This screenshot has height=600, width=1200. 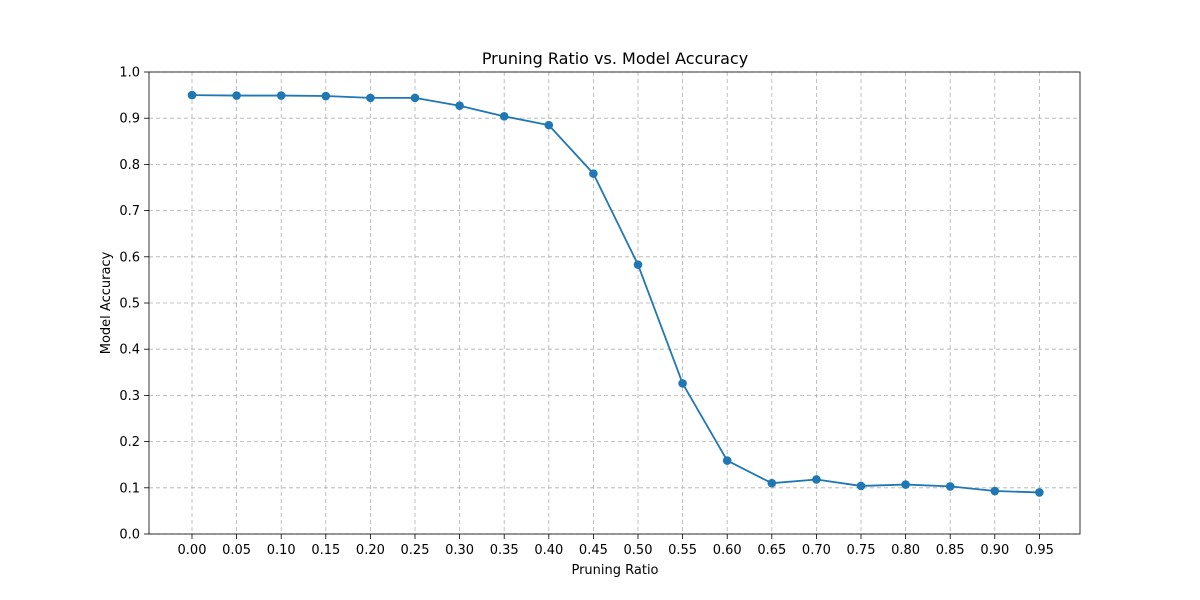 What do you see at coordinates (281, 550) in the screenshot?
I see `x-tick-label: 0.10` at bounding box center [281, 550].